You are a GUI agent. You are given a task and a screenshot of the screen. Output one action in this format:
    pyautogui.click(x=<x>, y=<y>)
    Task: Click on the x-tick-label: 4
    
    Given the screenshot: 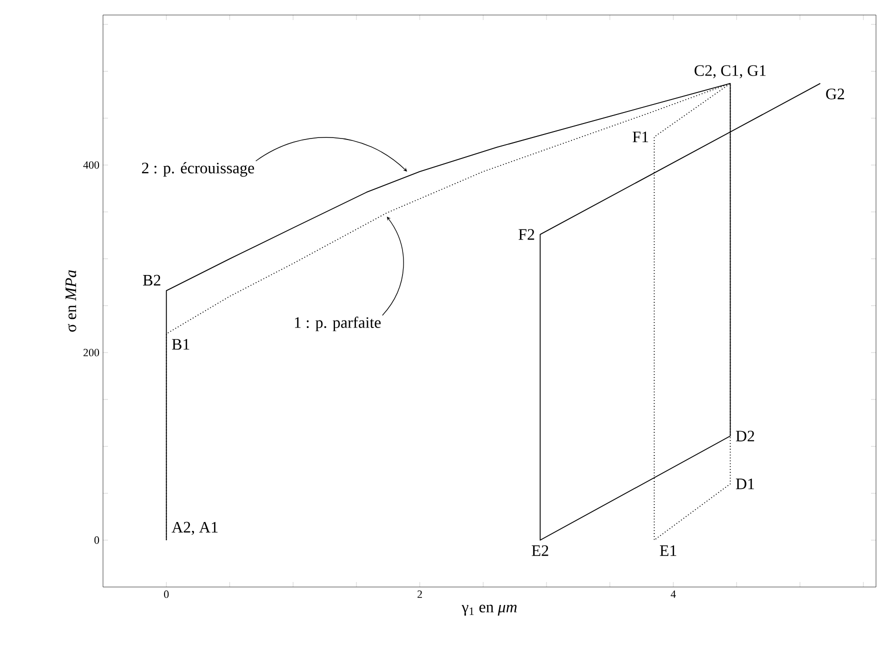 What is the action you would take?
    pyautogui.click(x=673, y=594)
    